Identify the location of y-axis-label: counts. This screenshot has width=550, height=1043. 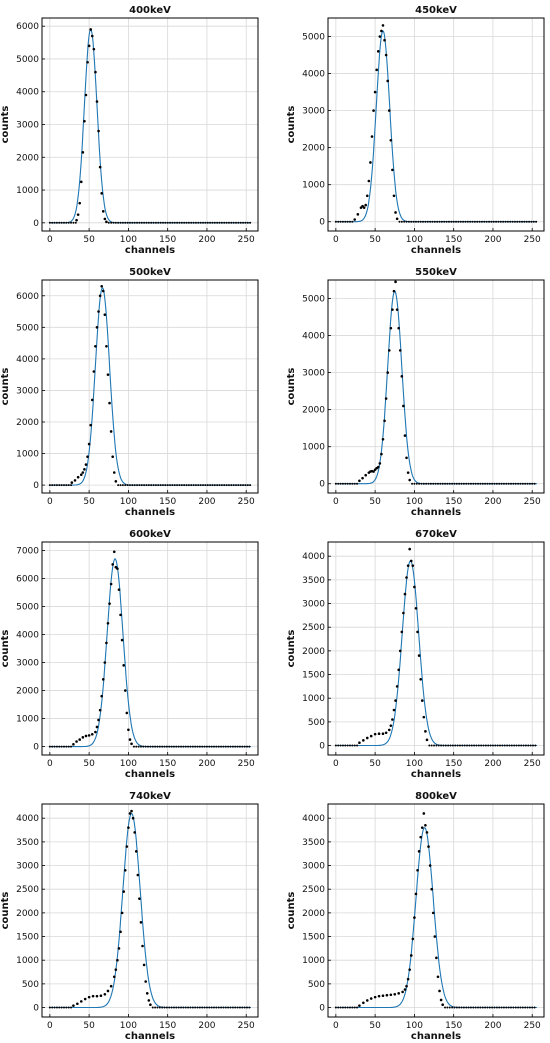
(291, 387).